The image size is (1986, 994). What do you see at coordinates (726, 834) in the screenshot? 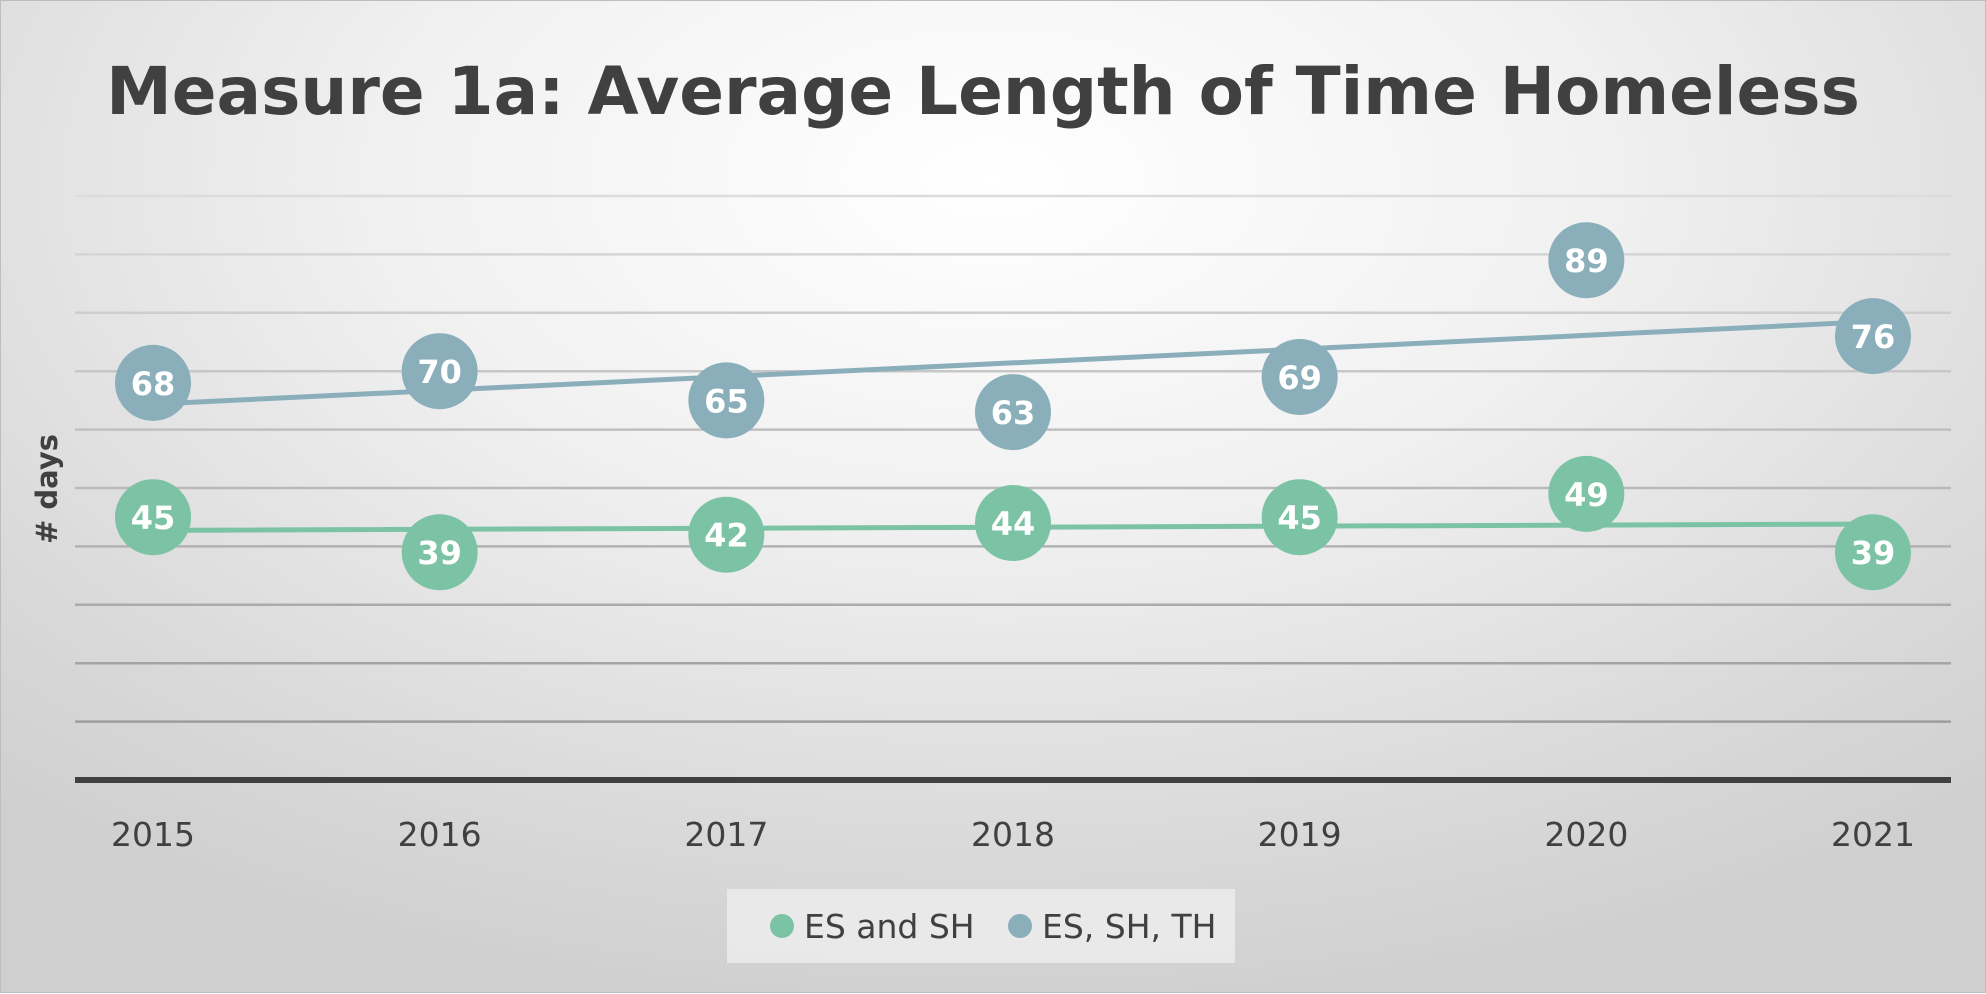
I see `x-tick-label: 2017` at bounding box center [726, 834].